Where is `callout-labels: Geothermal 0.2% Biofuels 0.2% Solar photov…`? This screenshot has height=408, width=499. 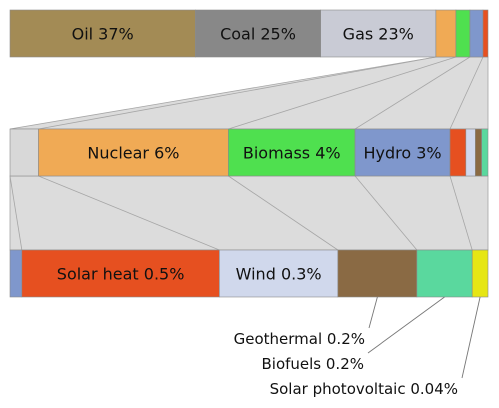 callout-labels: Geothermal 0.2% Biofuels 0.2% Solar photov… is located at coordinates (357, 347).